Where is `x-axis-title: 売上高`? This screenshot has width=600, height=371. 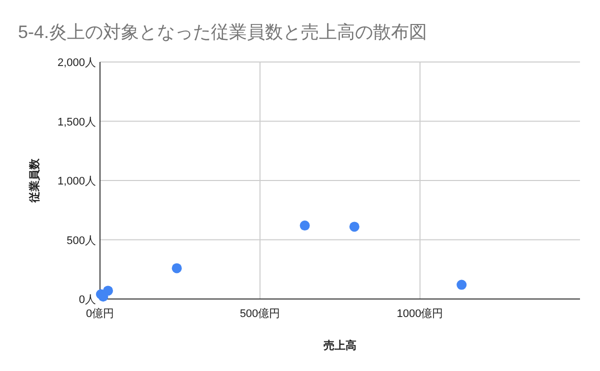
x-axis-title: 売上高 is located at coordinates (340, 345).